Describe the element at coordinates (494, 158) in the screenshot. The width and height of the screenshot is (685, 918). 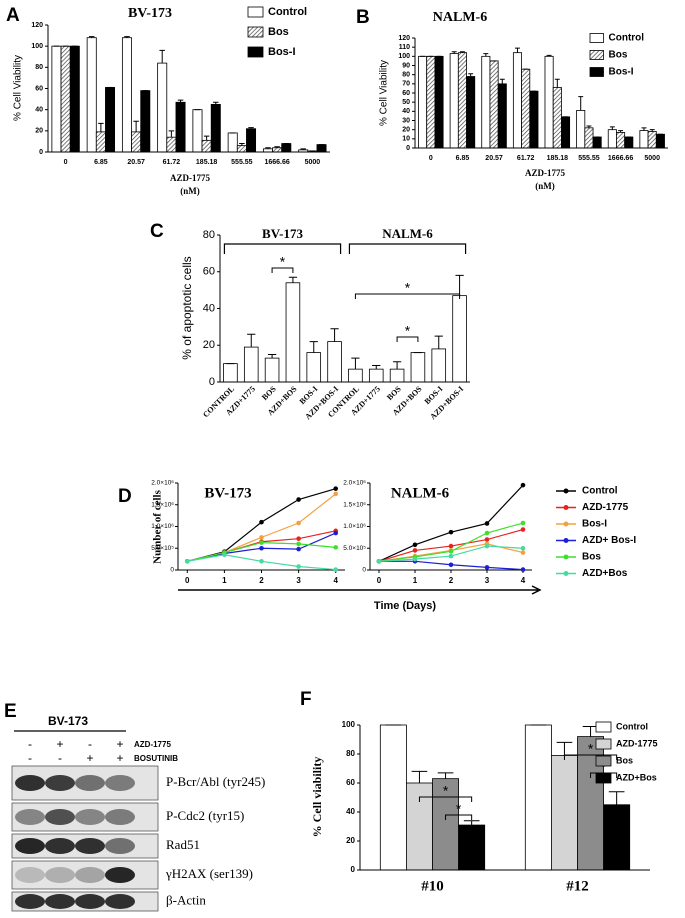
I see `x-tick-label: 20.57` at that location.